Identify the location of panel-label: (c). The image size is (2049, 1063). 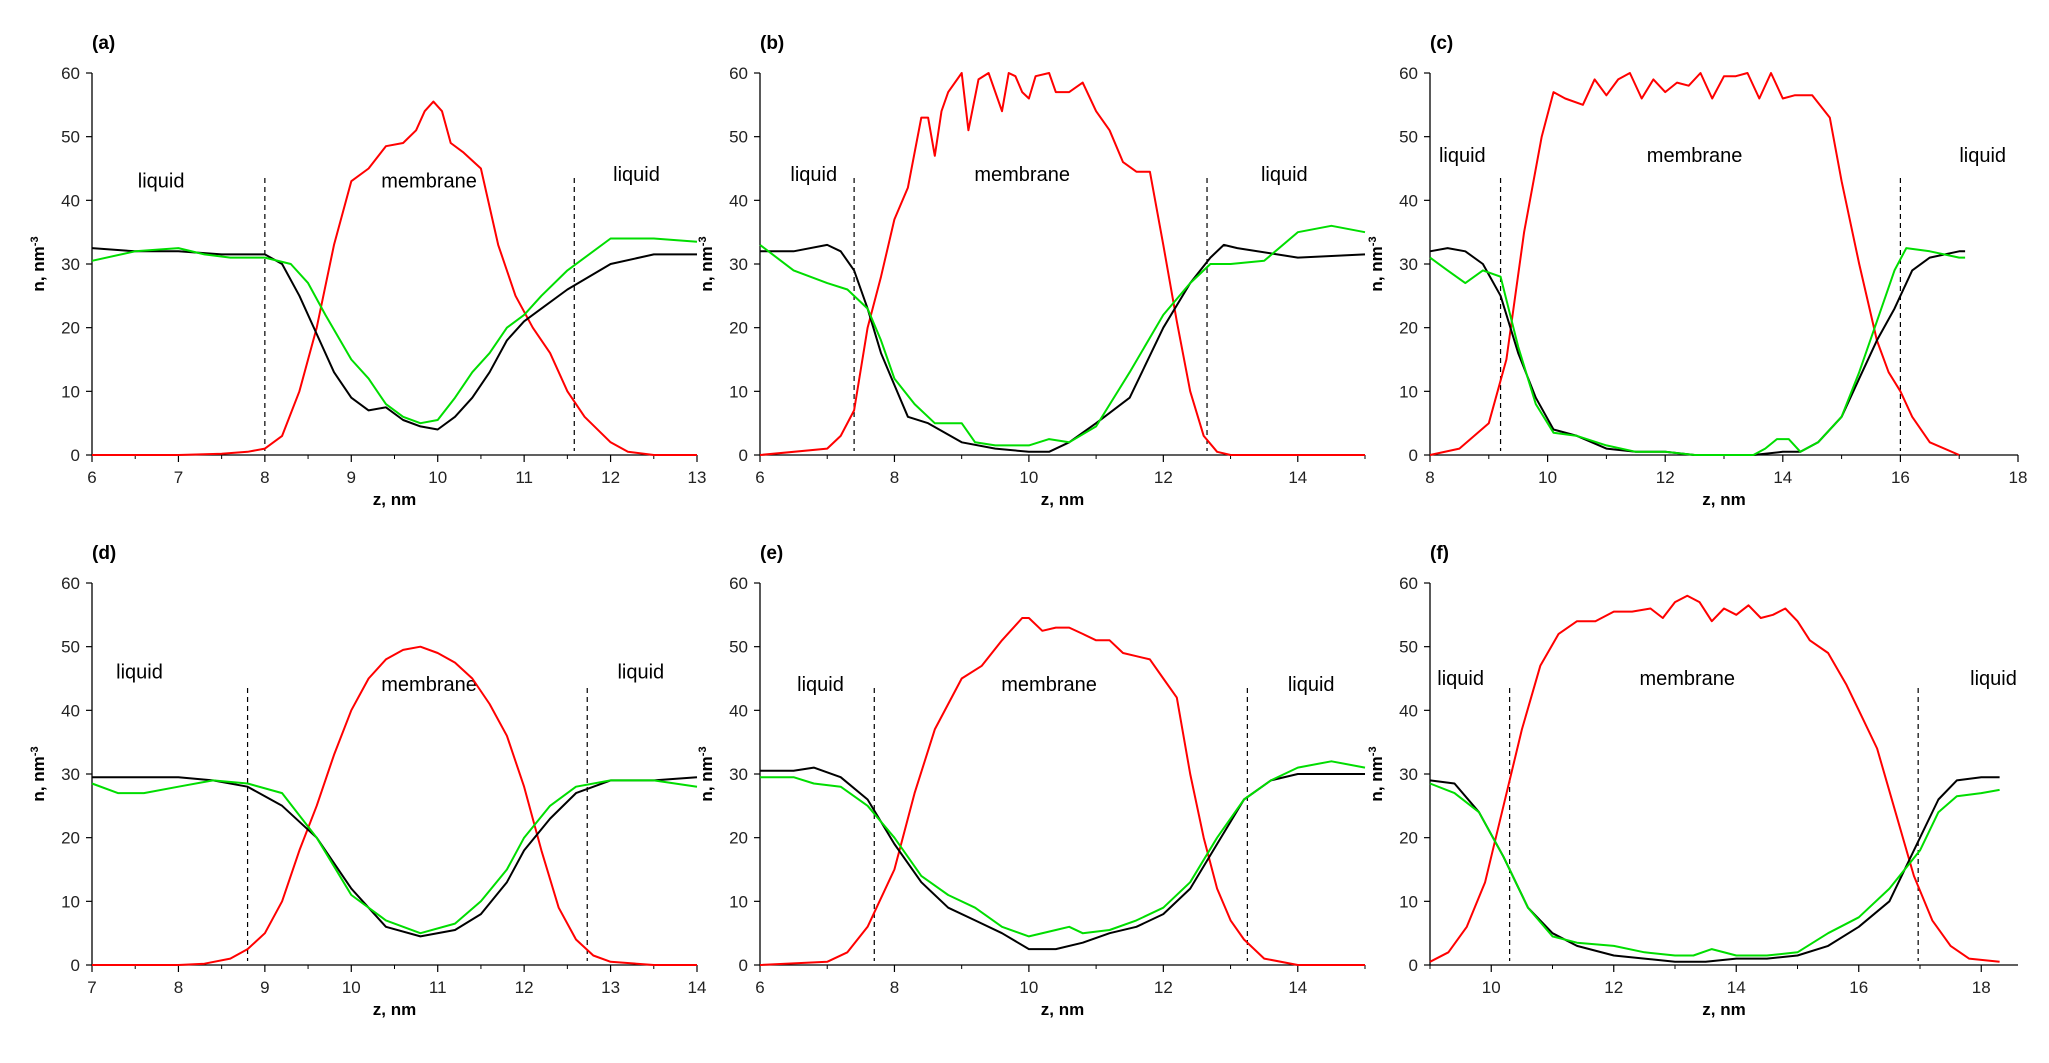
(1441, 43).